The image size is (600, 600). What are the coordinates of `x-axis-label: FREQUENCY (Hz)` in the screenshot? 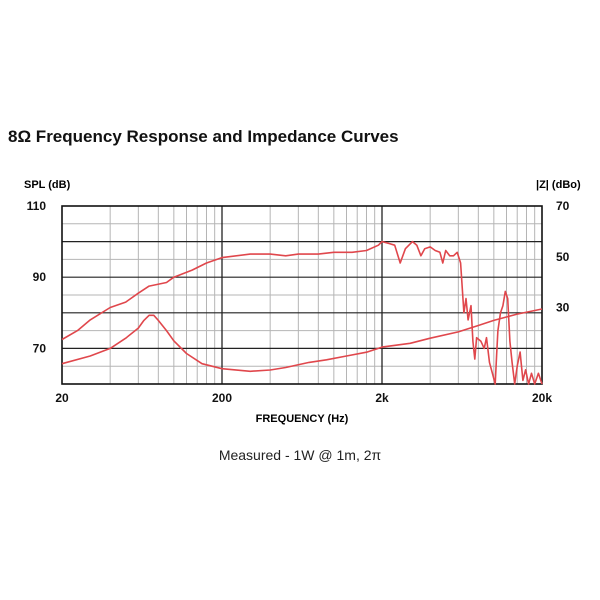 It's located at (302, 419).